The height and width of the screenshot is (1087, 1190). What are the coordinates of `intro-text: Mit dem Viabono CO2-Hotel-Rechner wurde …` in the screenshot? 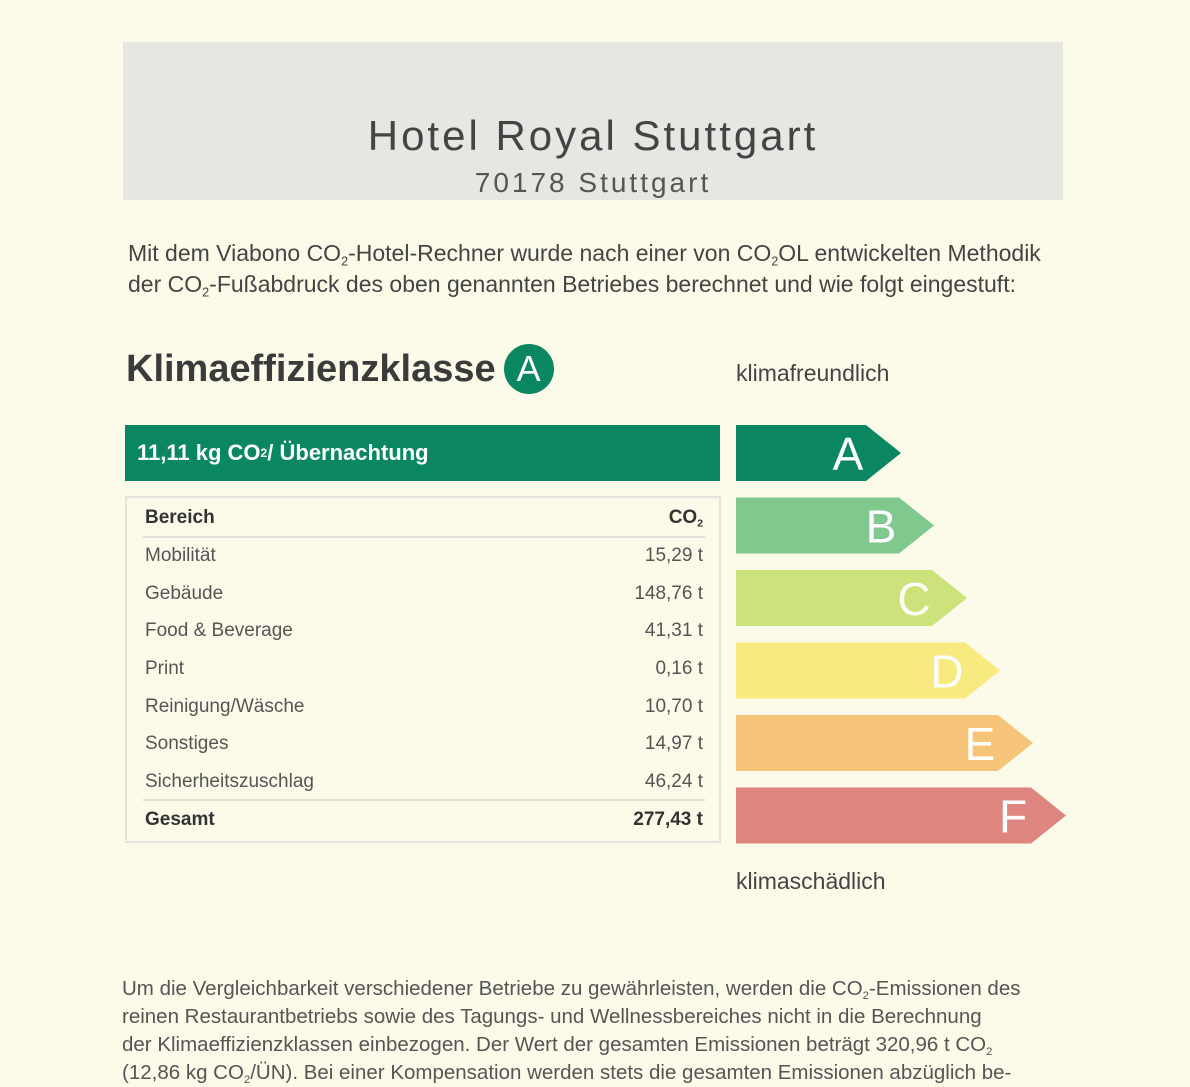 It's located at (584, 270).